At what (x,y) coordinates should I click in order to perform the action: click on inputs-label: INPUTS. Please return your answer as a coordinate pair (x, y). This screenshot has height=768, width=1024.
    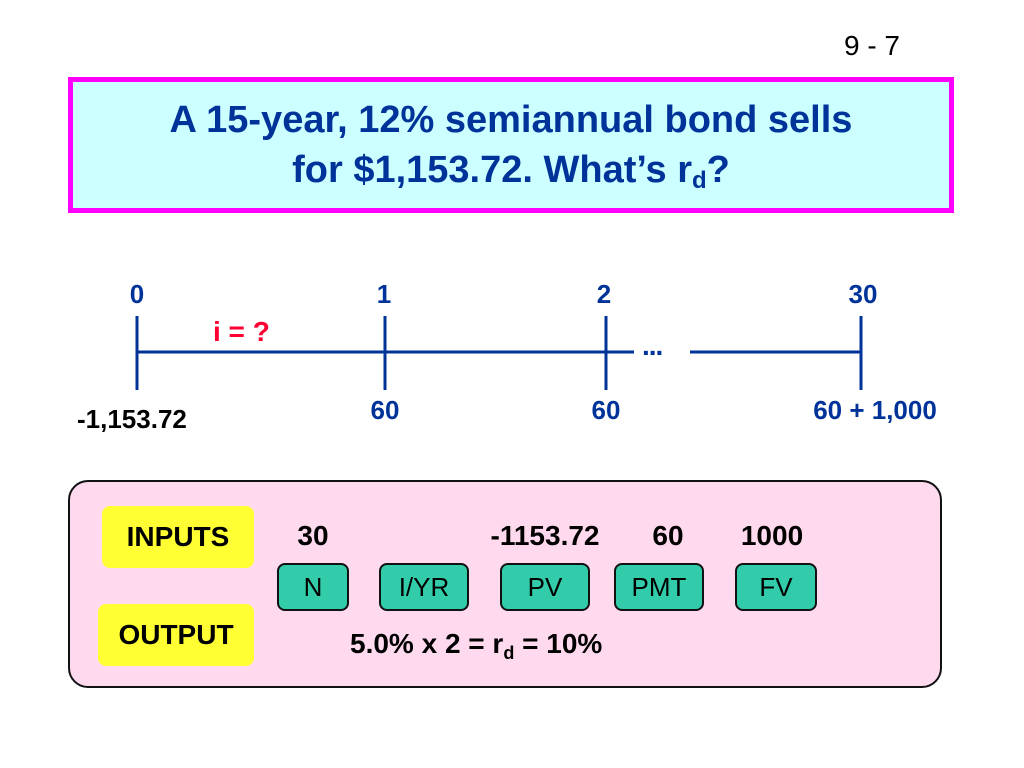
    Looking at the image, I should click on (178, 537).